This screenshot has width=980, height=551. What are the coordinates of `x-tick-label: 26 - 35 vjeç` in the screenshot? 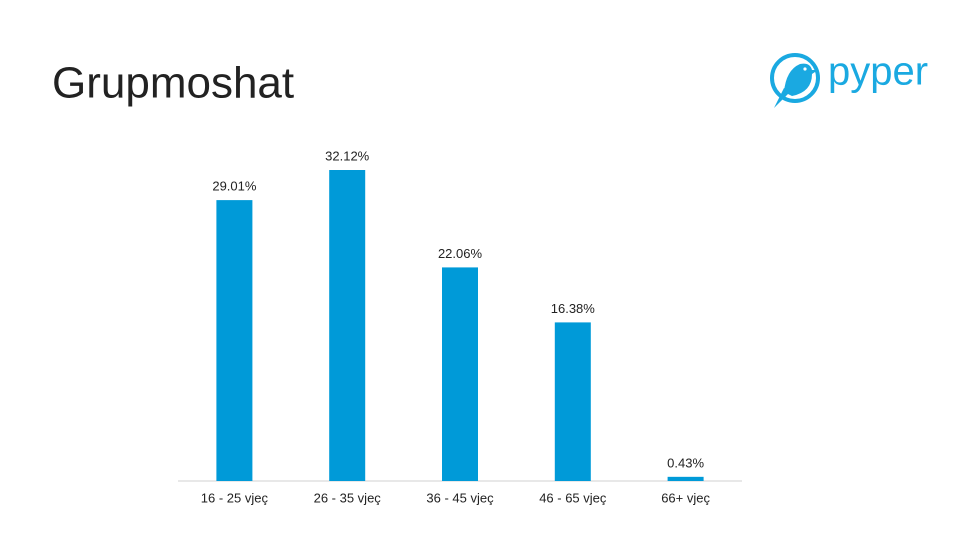 It's located at (348, 497).